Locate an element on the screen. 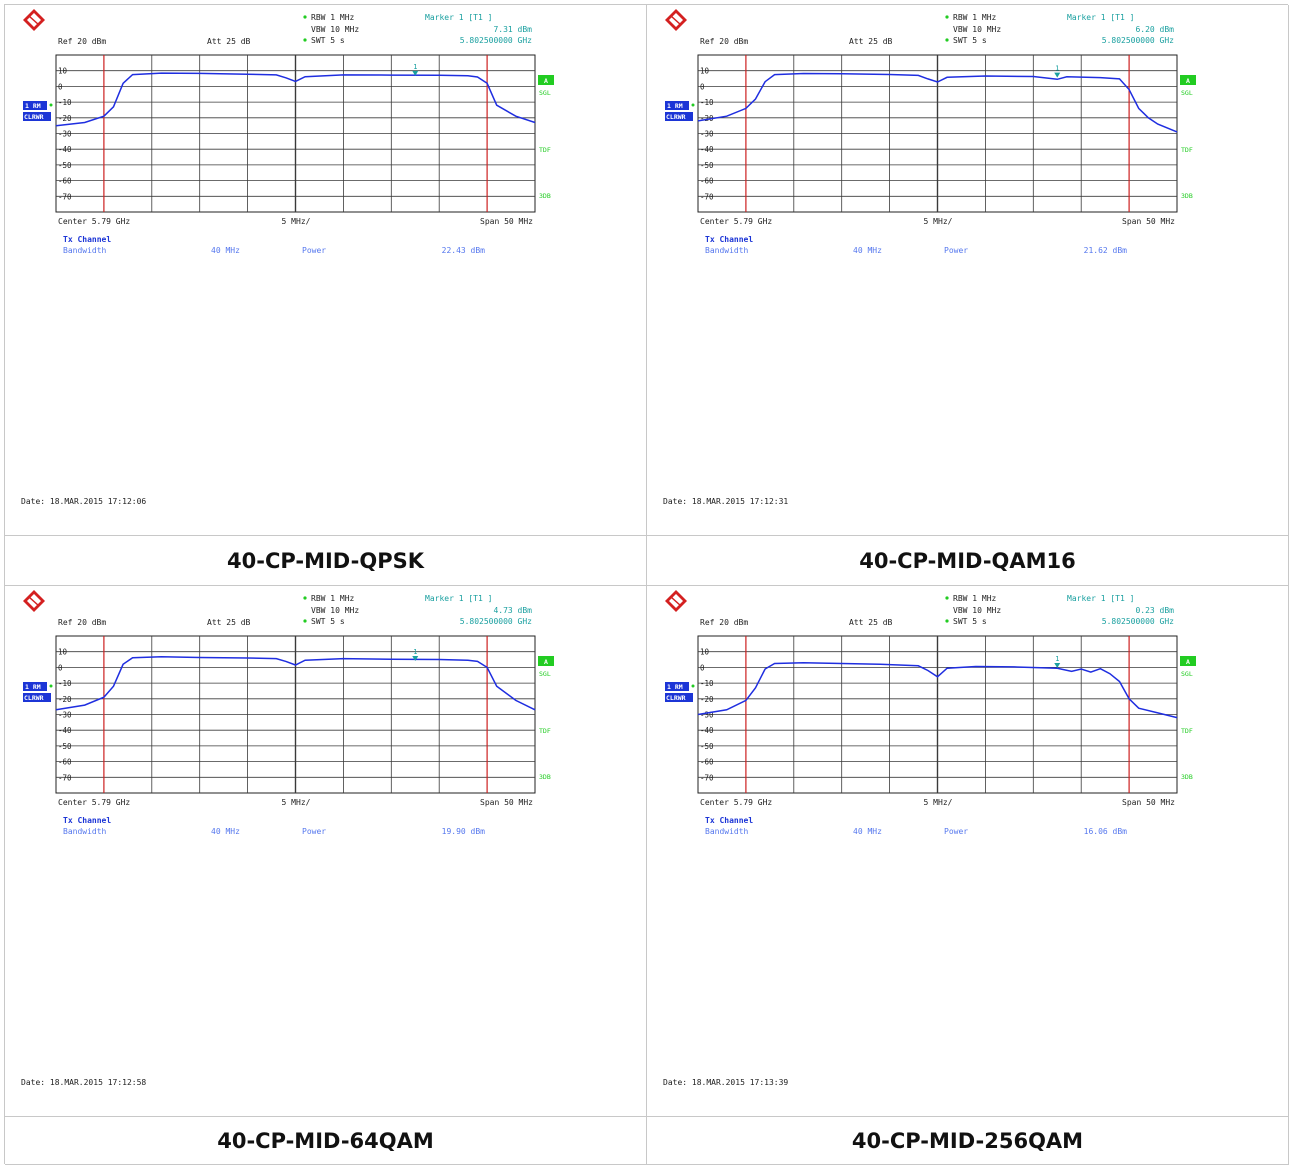 Image resolution: width=1290 pixels, height=1165 pixels. marker-level: 6.20 dBm is located at coordinates (1154, 29).